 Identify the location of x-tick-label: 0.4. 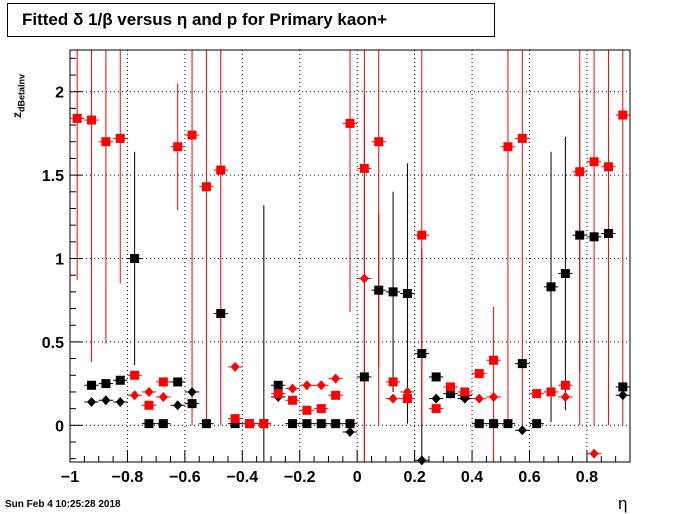
(472, 477).